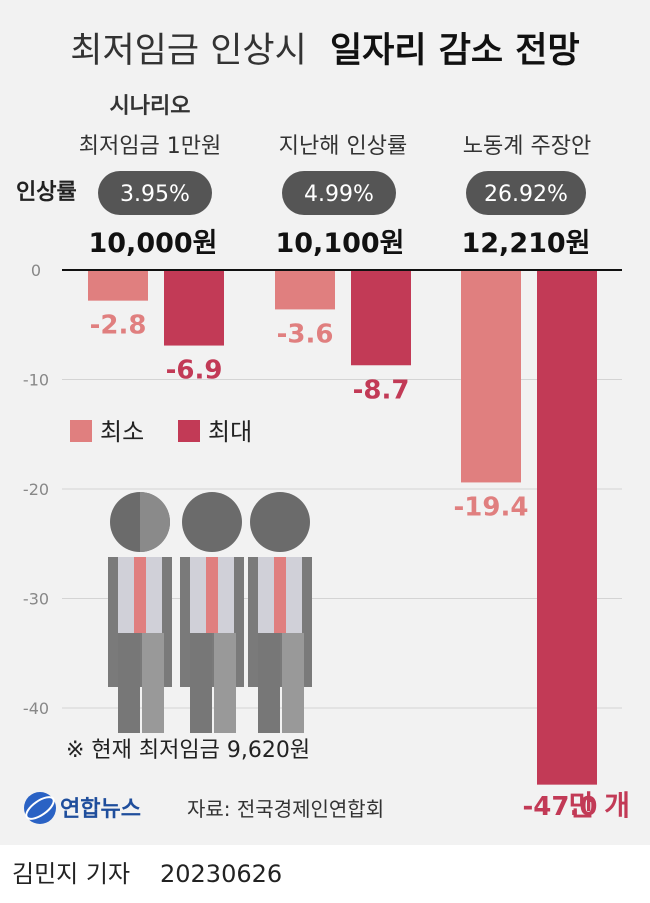 This screenshot has height=903, width=650. I want to click on rate-value-3: 26.92%, so click(526, 194).